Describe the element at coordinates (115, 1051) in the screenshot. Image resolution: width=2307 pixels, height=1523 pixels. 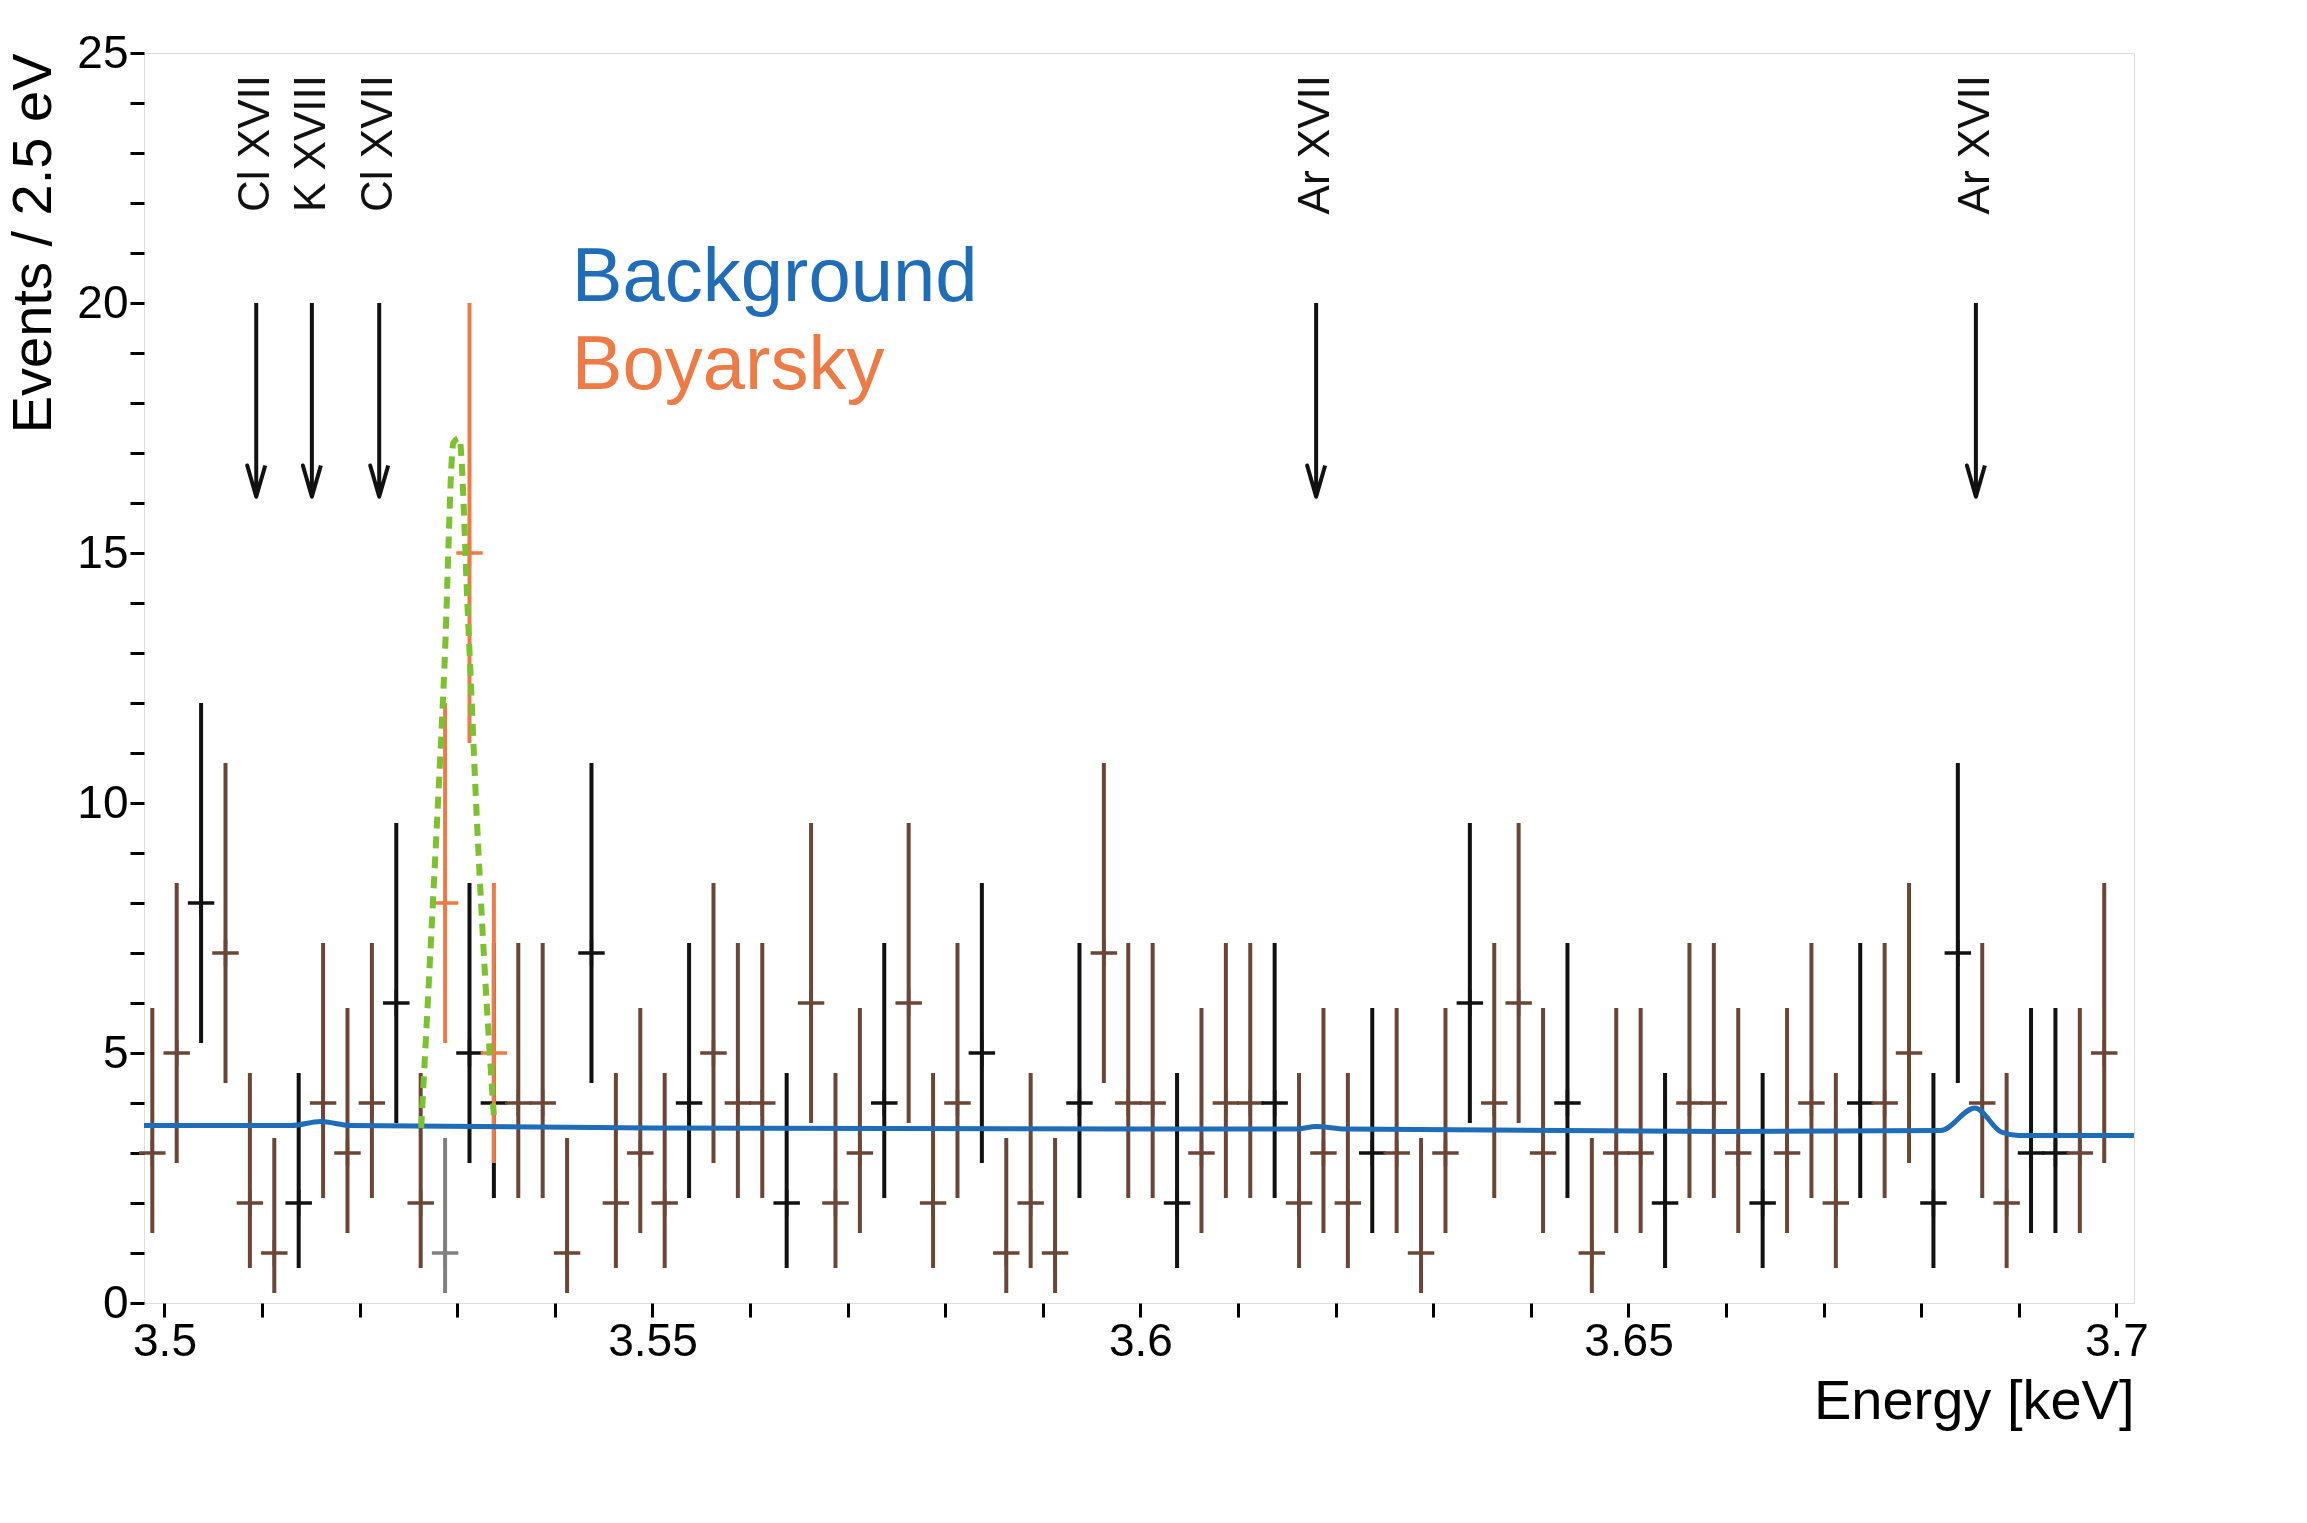
I see `y-tick-label: 5` at that location.